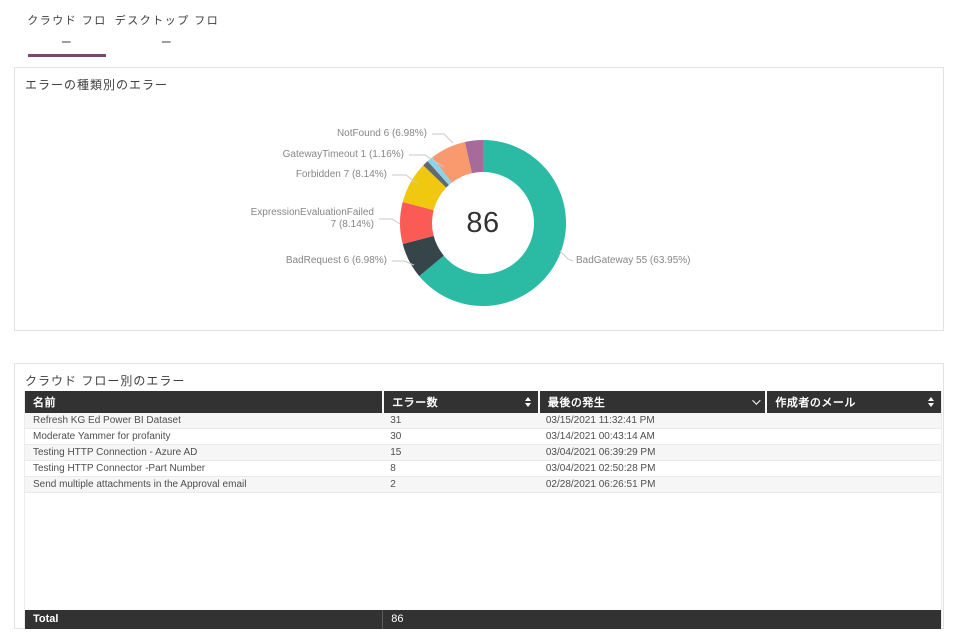 The height and width of the screenshot is (639, 960). I want to click on donut-segment-NotFound, so click(452, 162).